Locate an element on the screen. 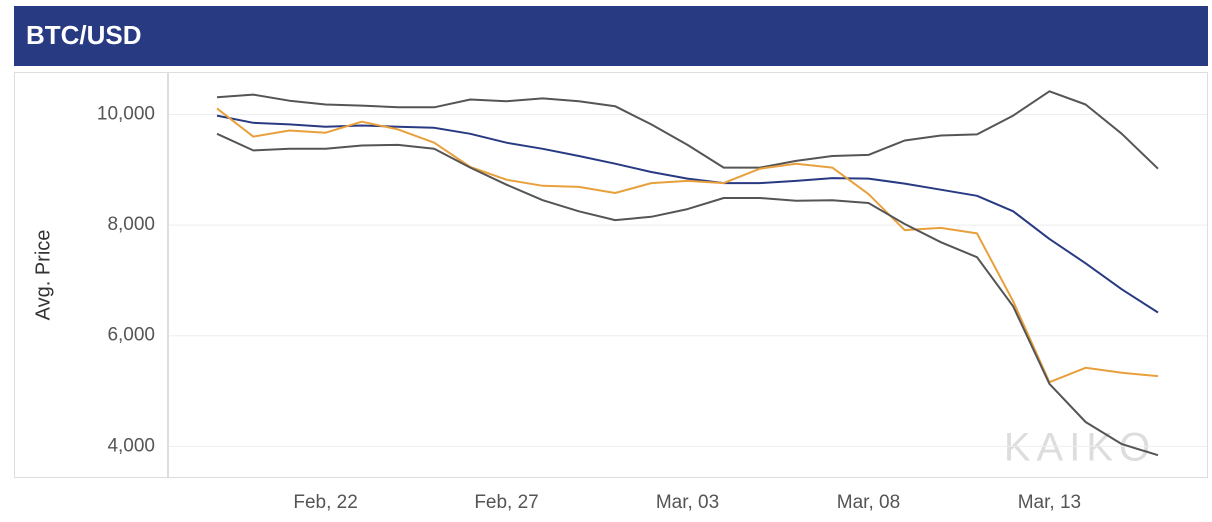 Image resolution: width=1212 pixels, height=522 pixels. chart-title: BTC/USD is located at coordinates (84, 35).